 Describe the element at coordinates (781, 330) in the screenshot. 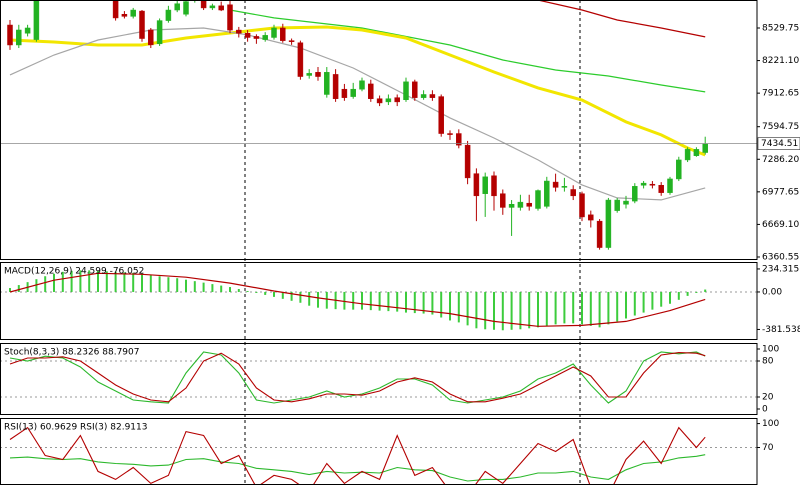

I see `y-tick-label: -381.538` at that location.